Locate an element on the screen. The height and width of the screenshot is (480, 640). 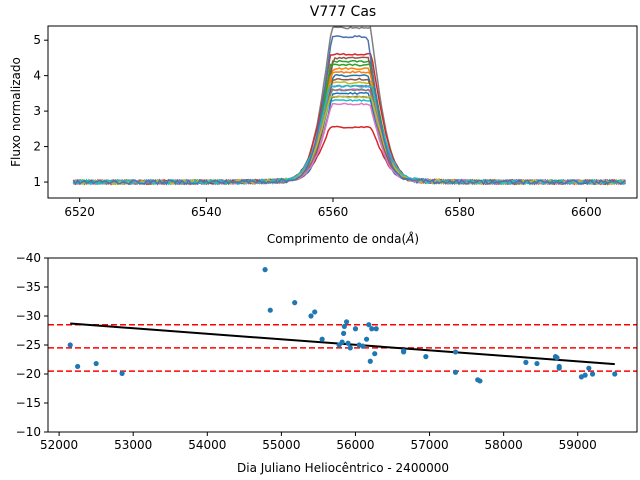
velocity-y-tick-label: −15 is located at coordinates (28, 403).